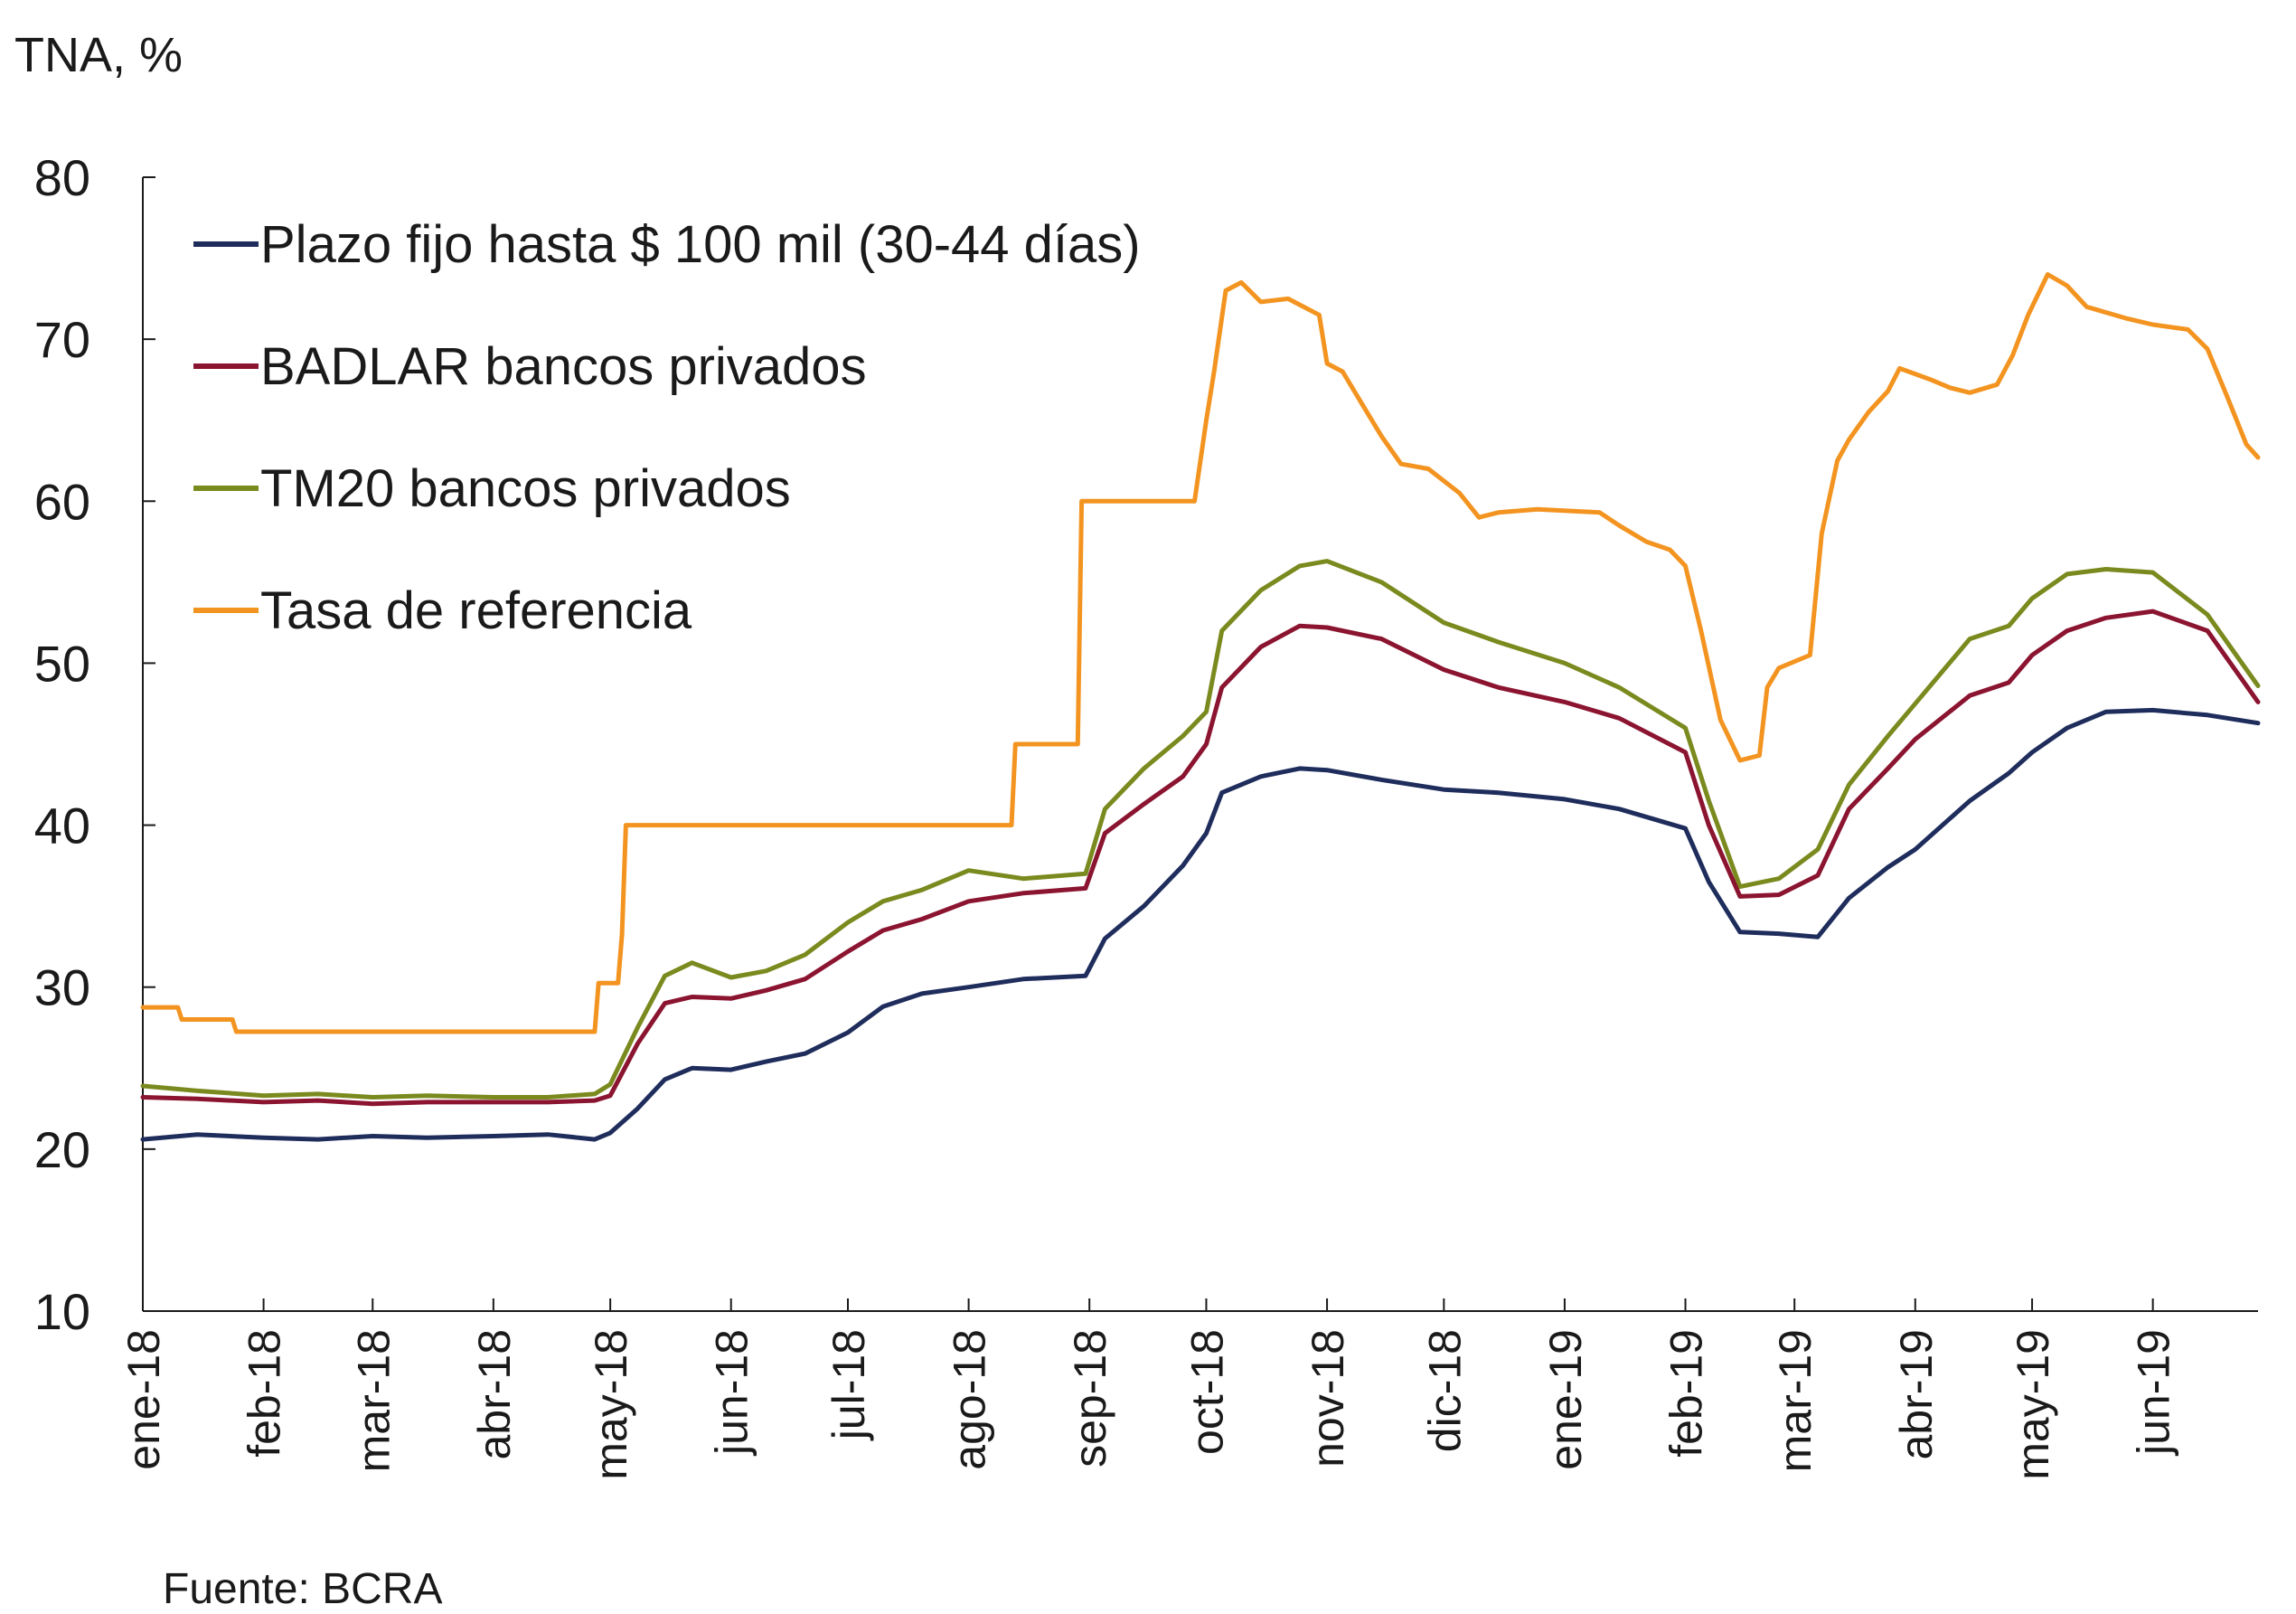 The height and width of the screenshot is (1614, 2296). I want to click on x-tick-label: jul-18, so click(848, 1385).